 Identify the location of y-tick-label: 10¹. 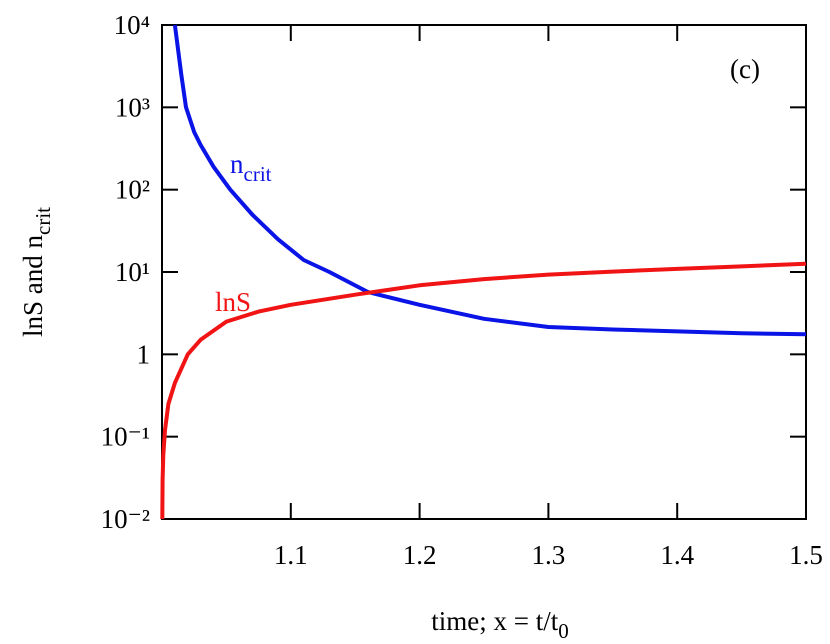
(132, 272).